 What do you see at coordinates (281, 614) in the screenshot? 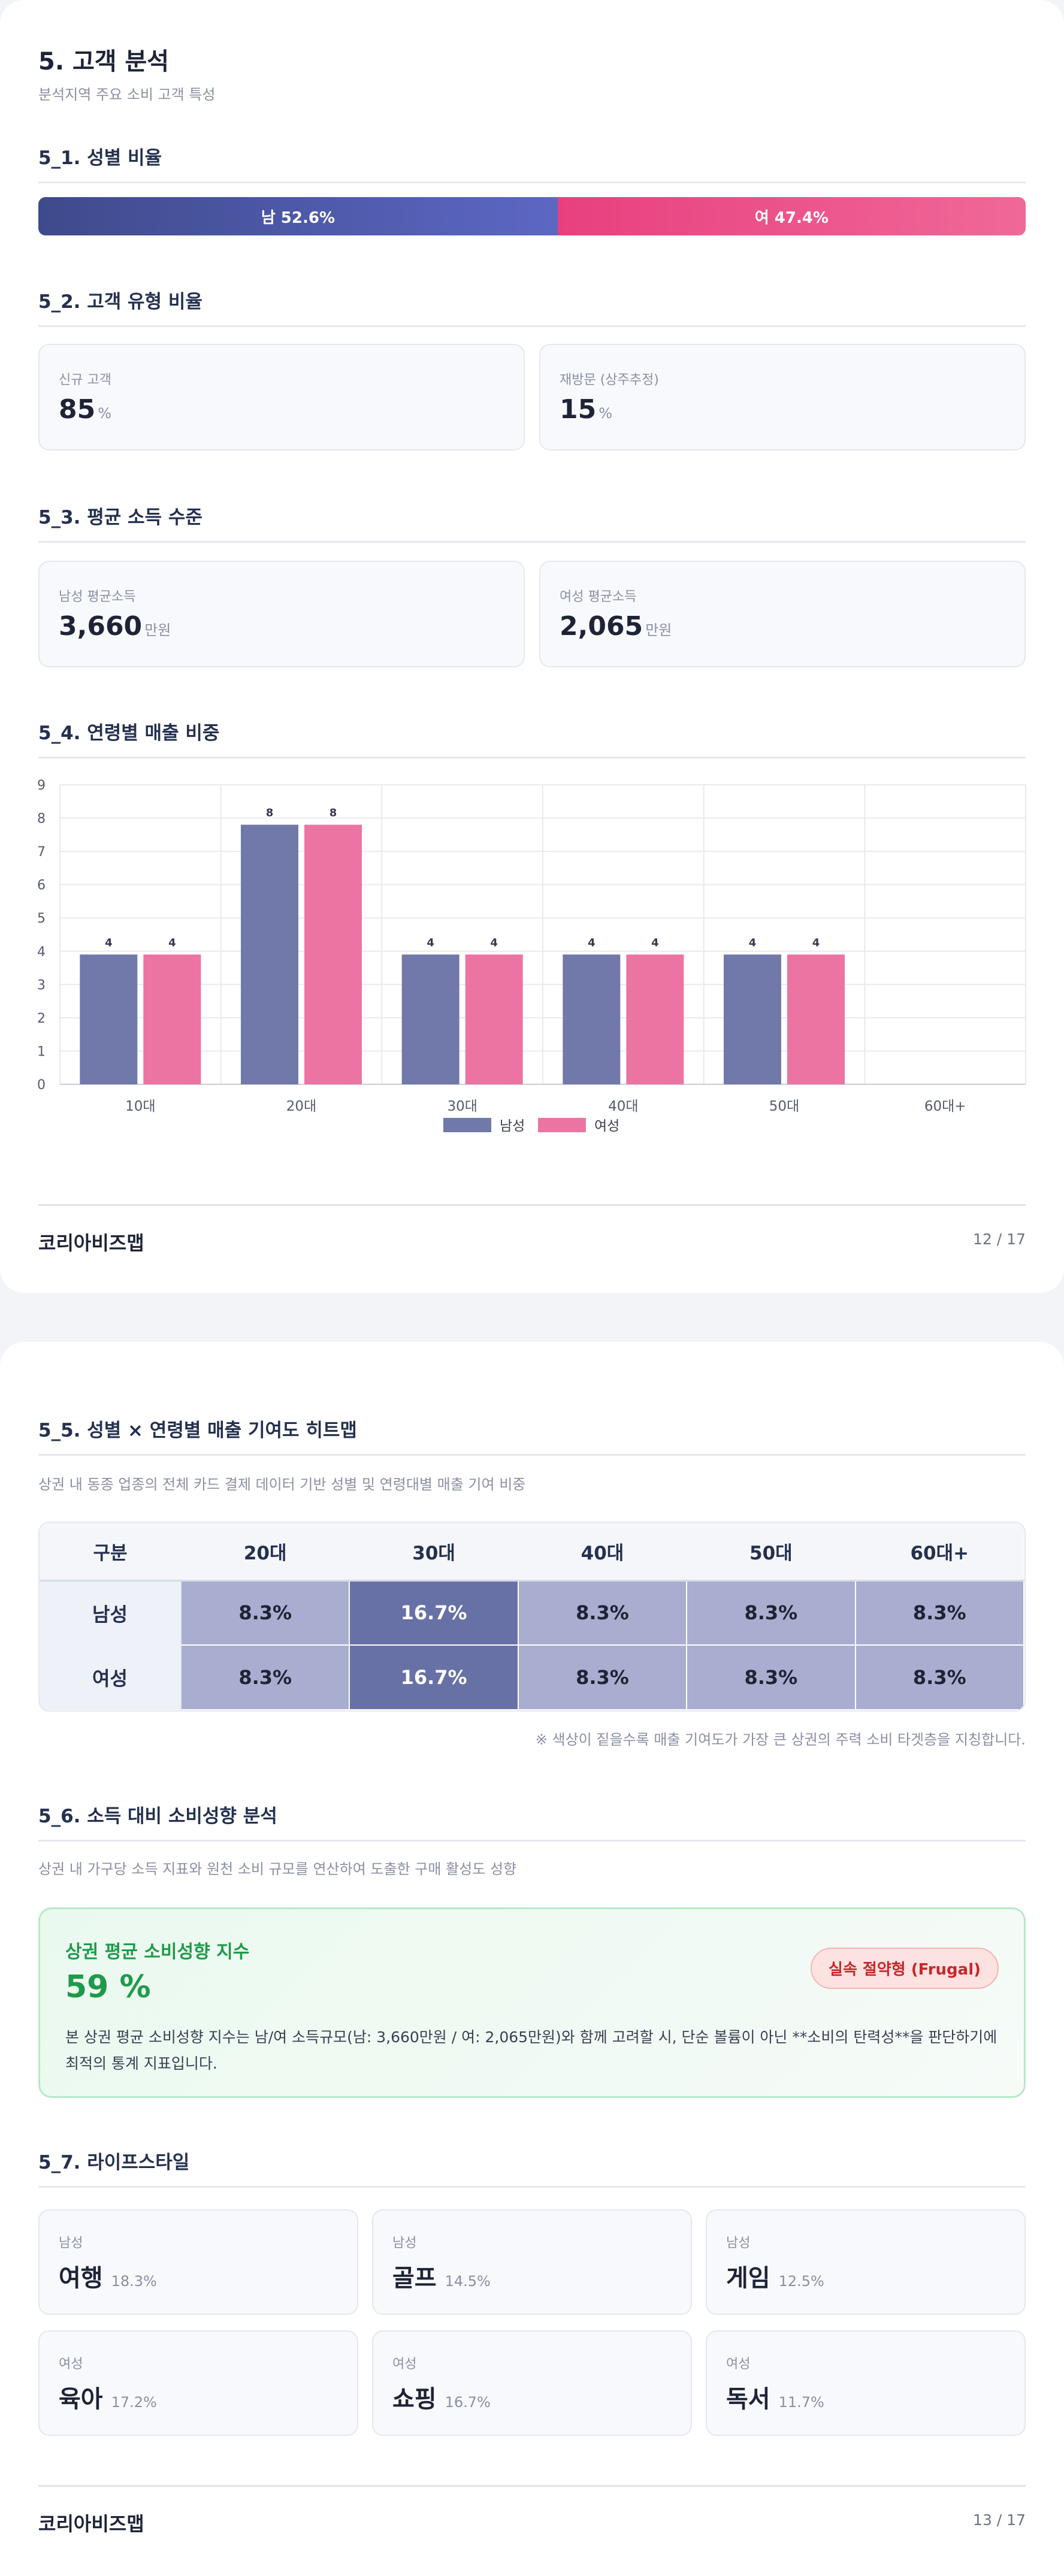
I see `income-card-male: 남성 평균소득 3,660 만원` at bounding box center [281, 614].